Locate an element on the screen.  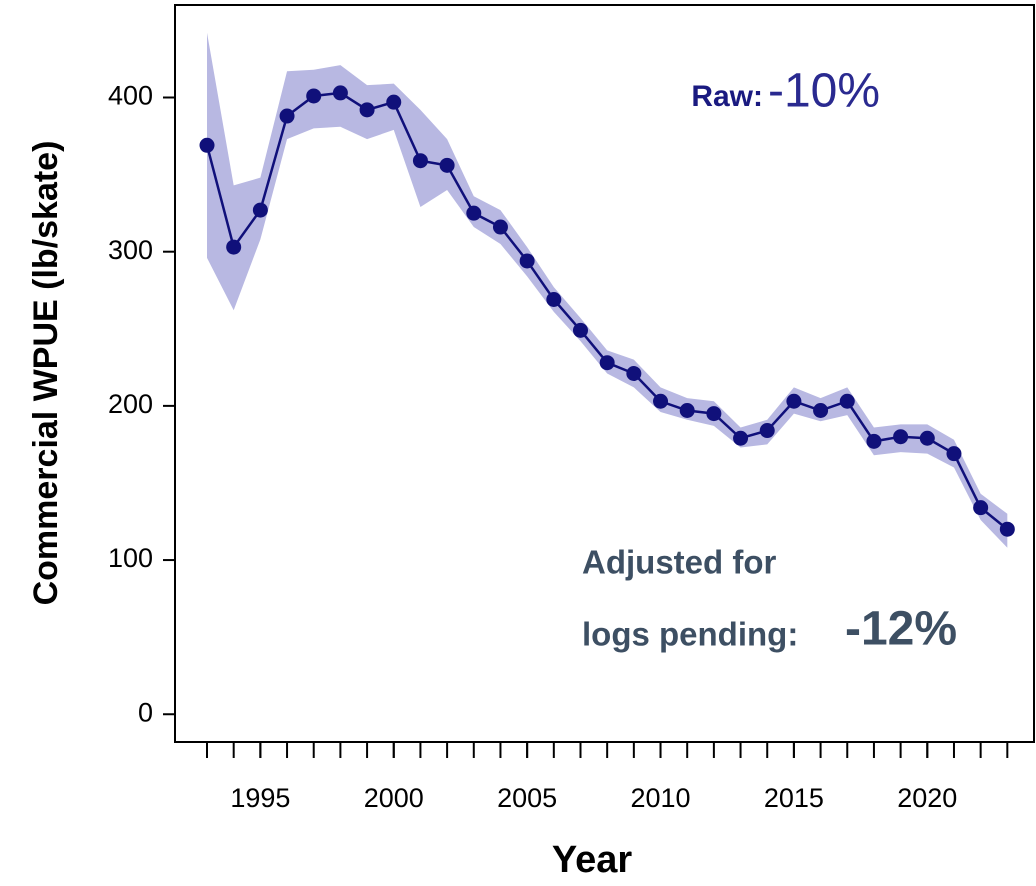
y-axis-label: Commercial WPUE (lb/skate) is located at coordinates (46, 373).